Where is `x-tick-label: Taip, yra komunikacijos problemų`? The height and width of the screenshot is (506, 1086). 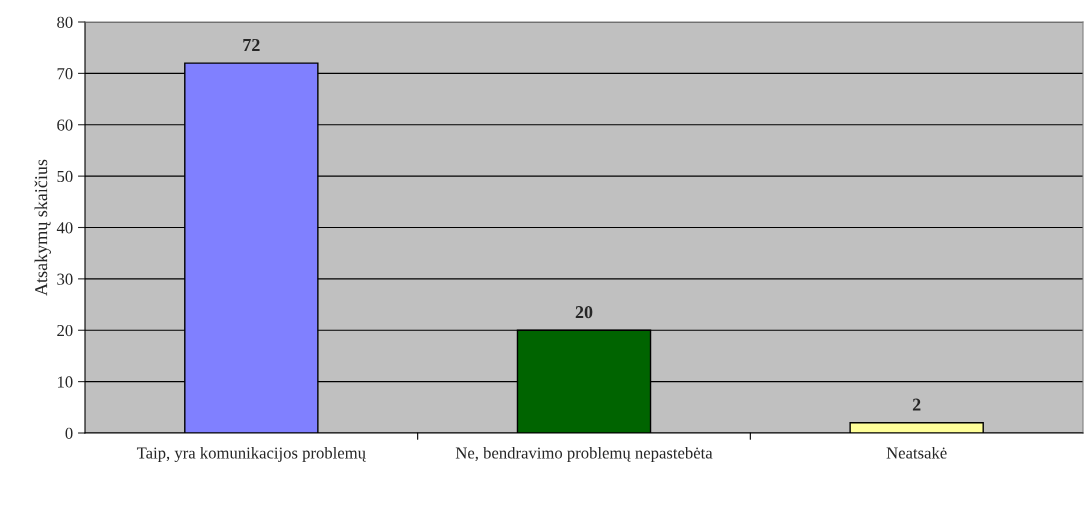
x-tick-label: Taip, yra komunikacijos problemų is located at coordinates (251, 454).